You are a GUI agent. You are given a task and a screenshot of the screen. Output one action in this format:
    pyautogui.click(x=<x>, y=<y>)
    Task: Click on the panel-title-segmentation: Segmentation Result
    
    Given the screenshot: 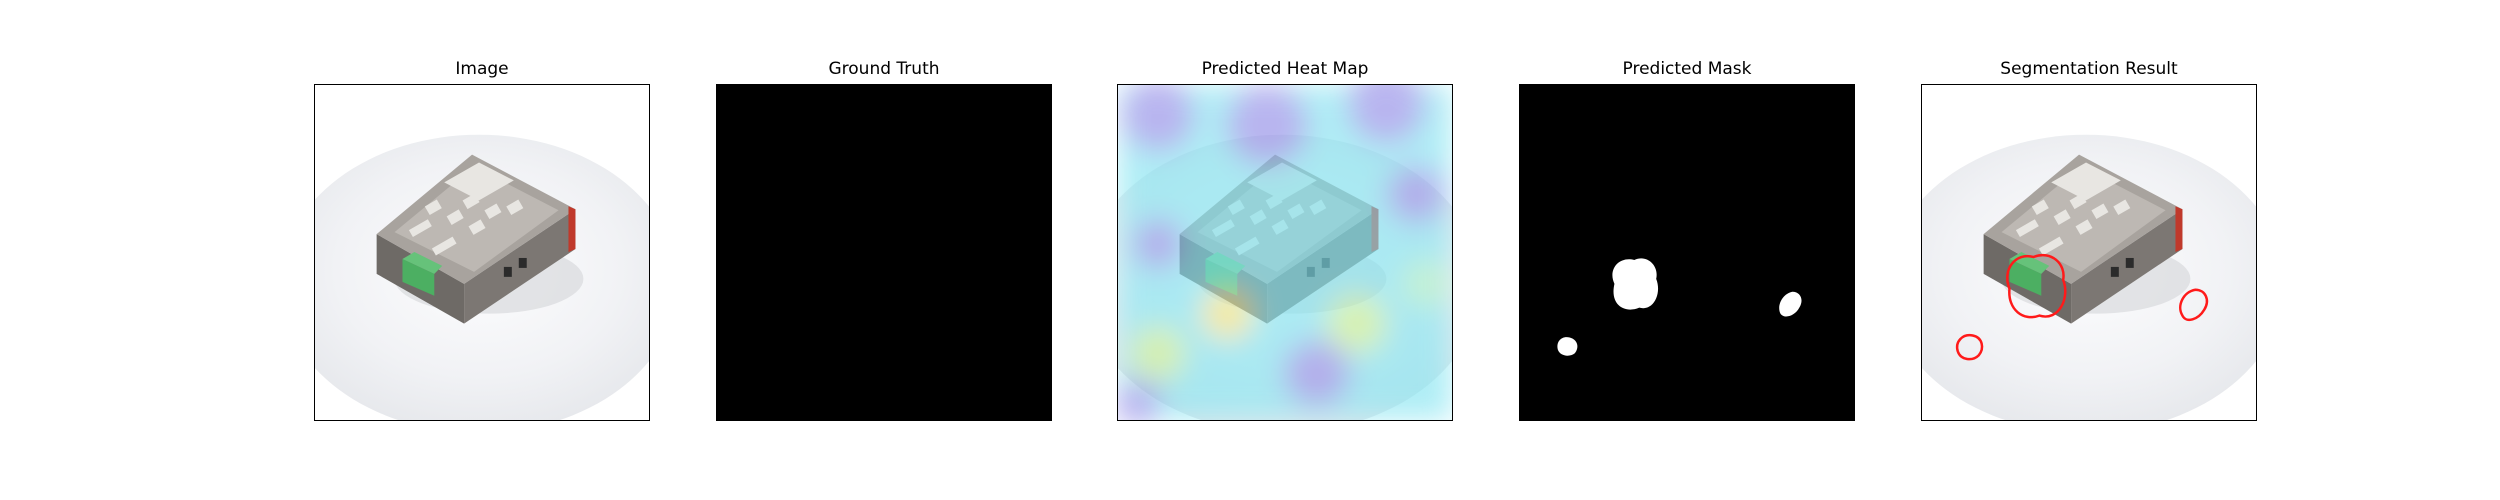 What is the action you would take?
    pyautogui.click(x=2089, y=69)
    